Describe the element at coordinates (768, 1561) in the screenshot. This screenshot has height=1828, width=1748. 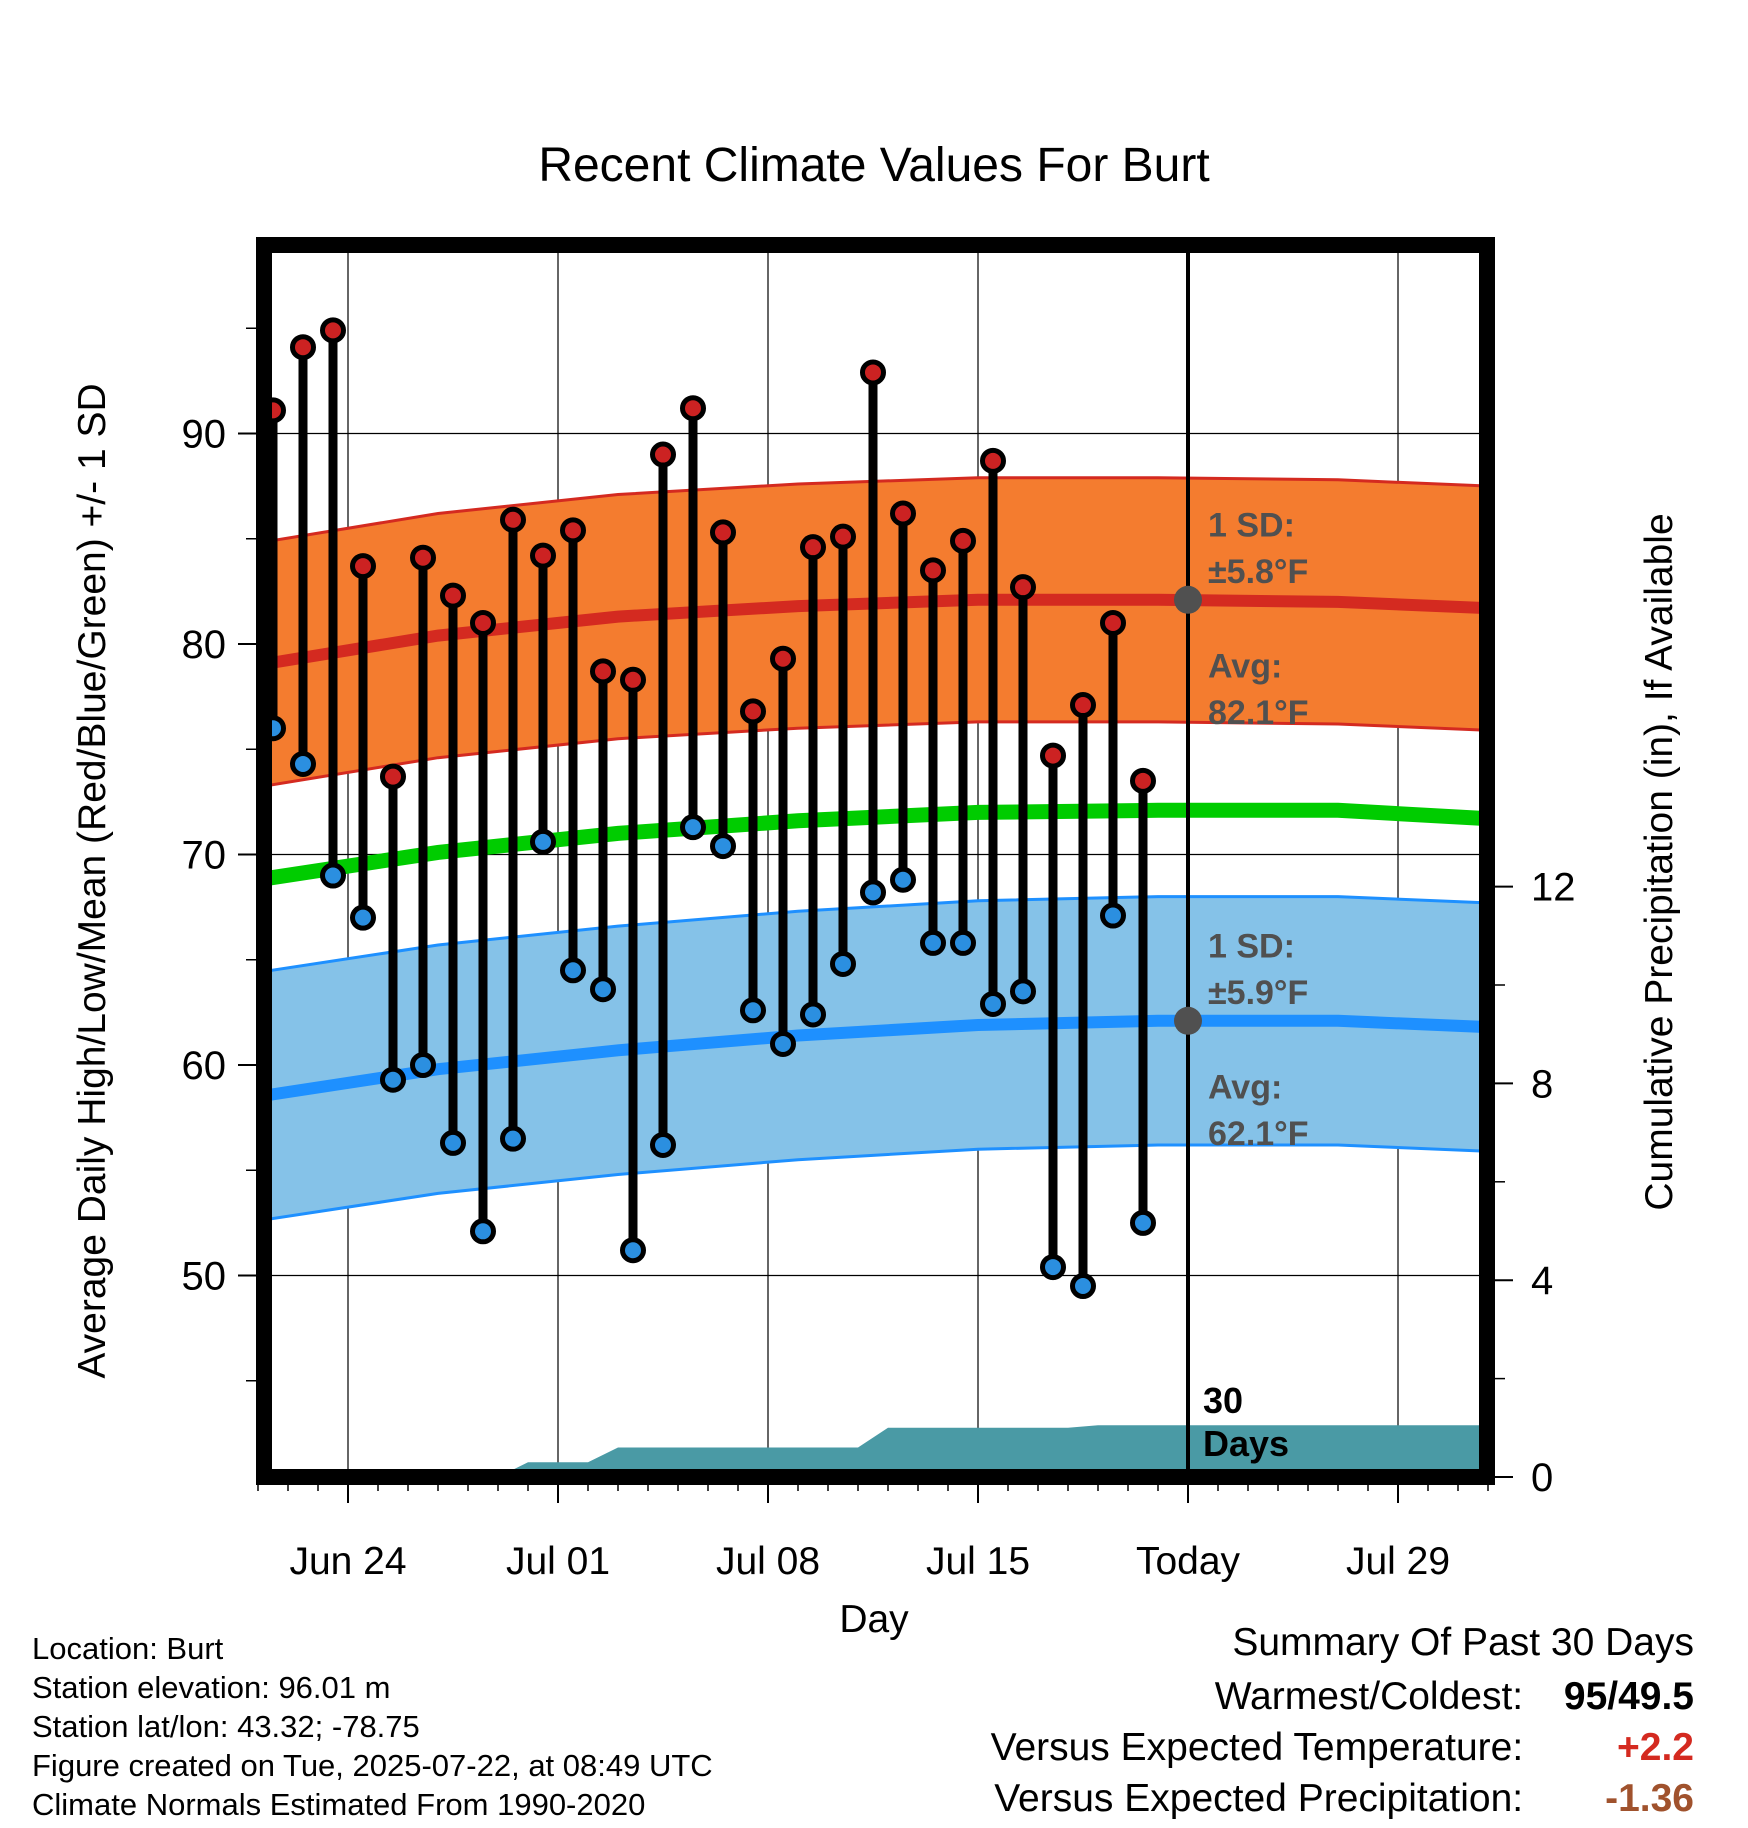
I see `x-tick-label: Jul 08` at that location.